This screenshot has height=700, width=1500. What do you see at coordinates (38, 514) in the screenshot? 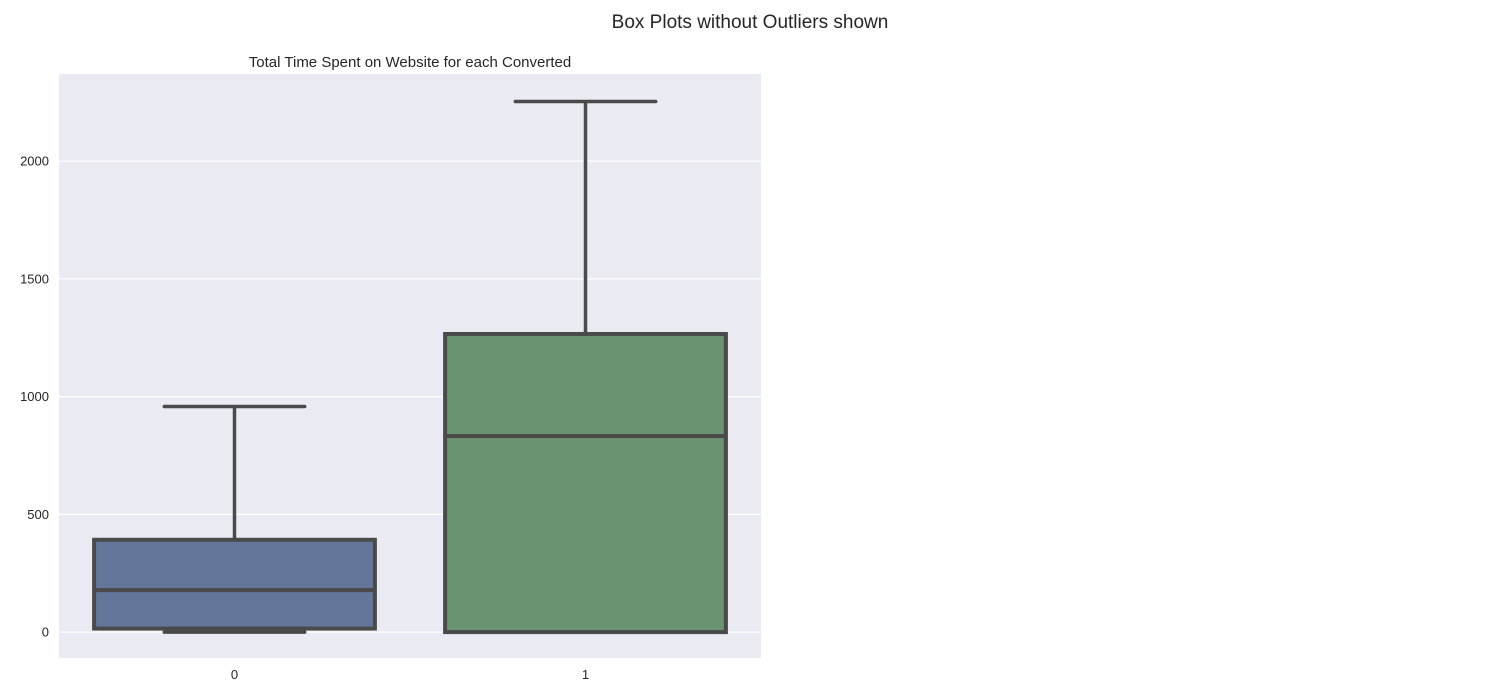
I see `y-tick-label: 500` at bounding box center [38, 514].